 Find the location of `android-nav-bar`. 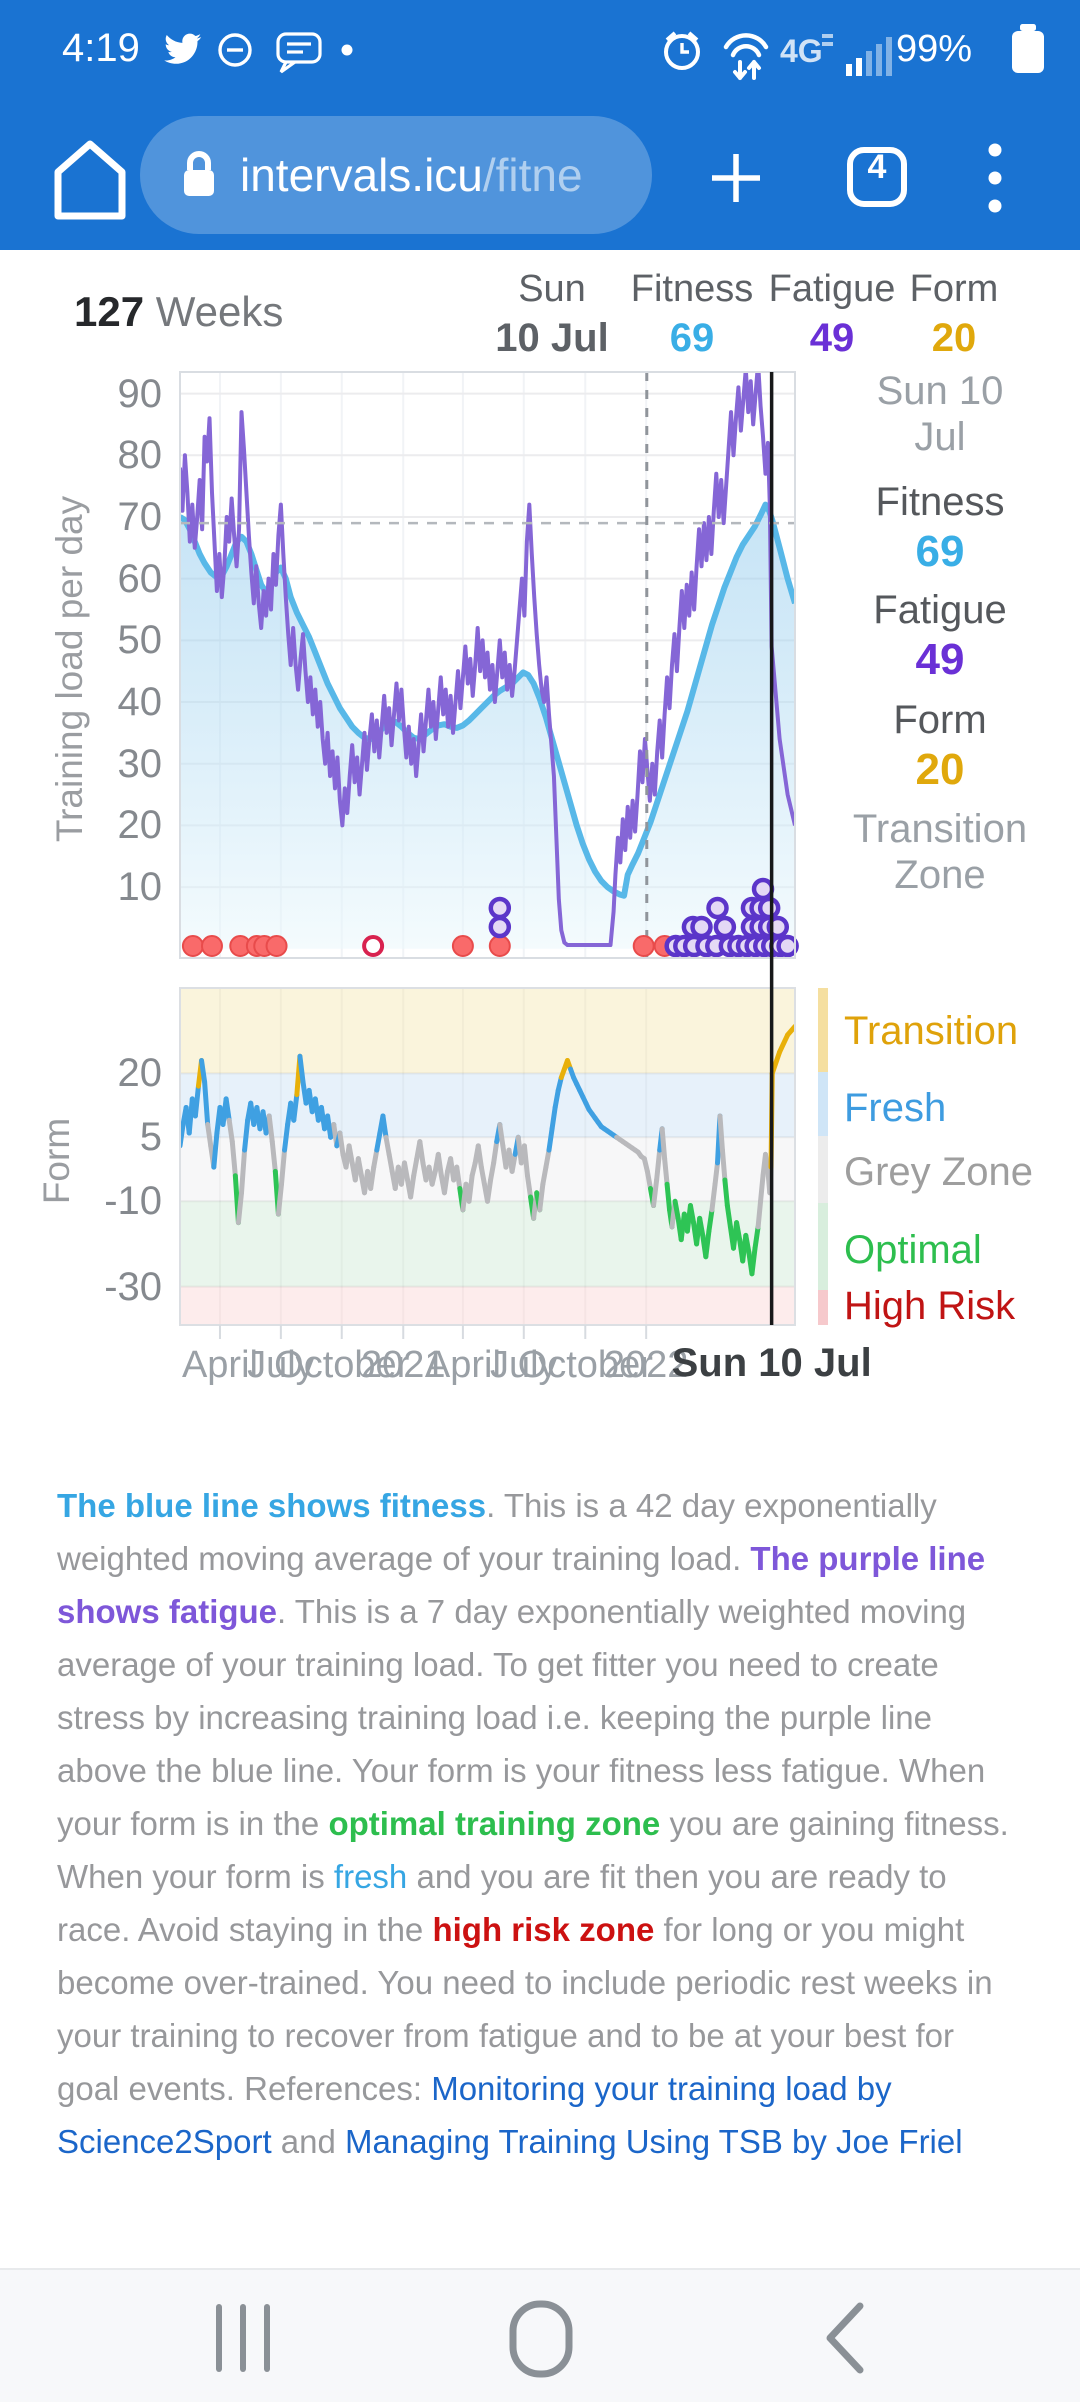

android-nav-bar is located at coordinates (540, 2335).